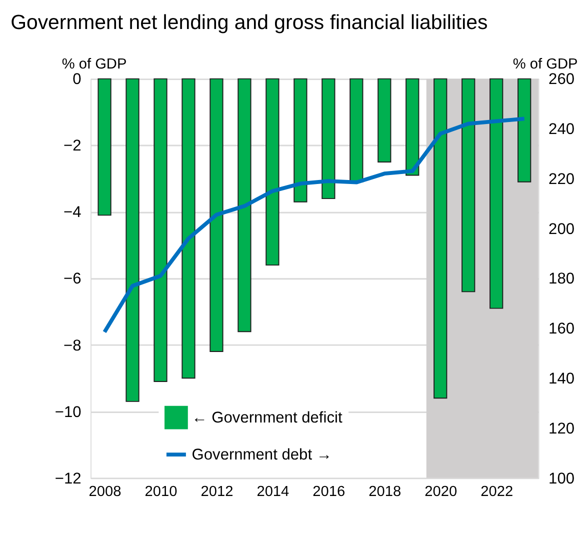  What do you see at coordinates (73, 279) in the screenshot?
I see `y-tick-label: −6` at bounding box center [73, 279].